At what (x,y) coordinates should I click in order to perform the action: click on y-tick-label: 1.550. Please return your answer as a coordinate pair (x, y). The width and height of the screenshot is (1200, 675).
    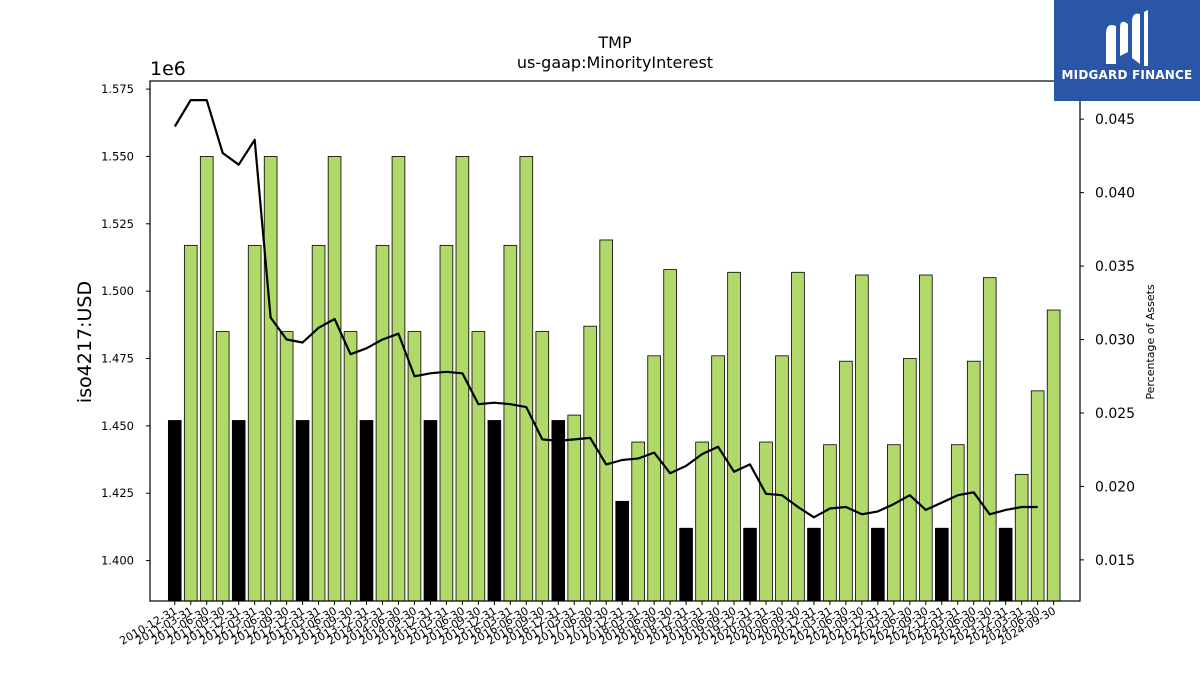
    Looking at the image, I should click on (117, 156).